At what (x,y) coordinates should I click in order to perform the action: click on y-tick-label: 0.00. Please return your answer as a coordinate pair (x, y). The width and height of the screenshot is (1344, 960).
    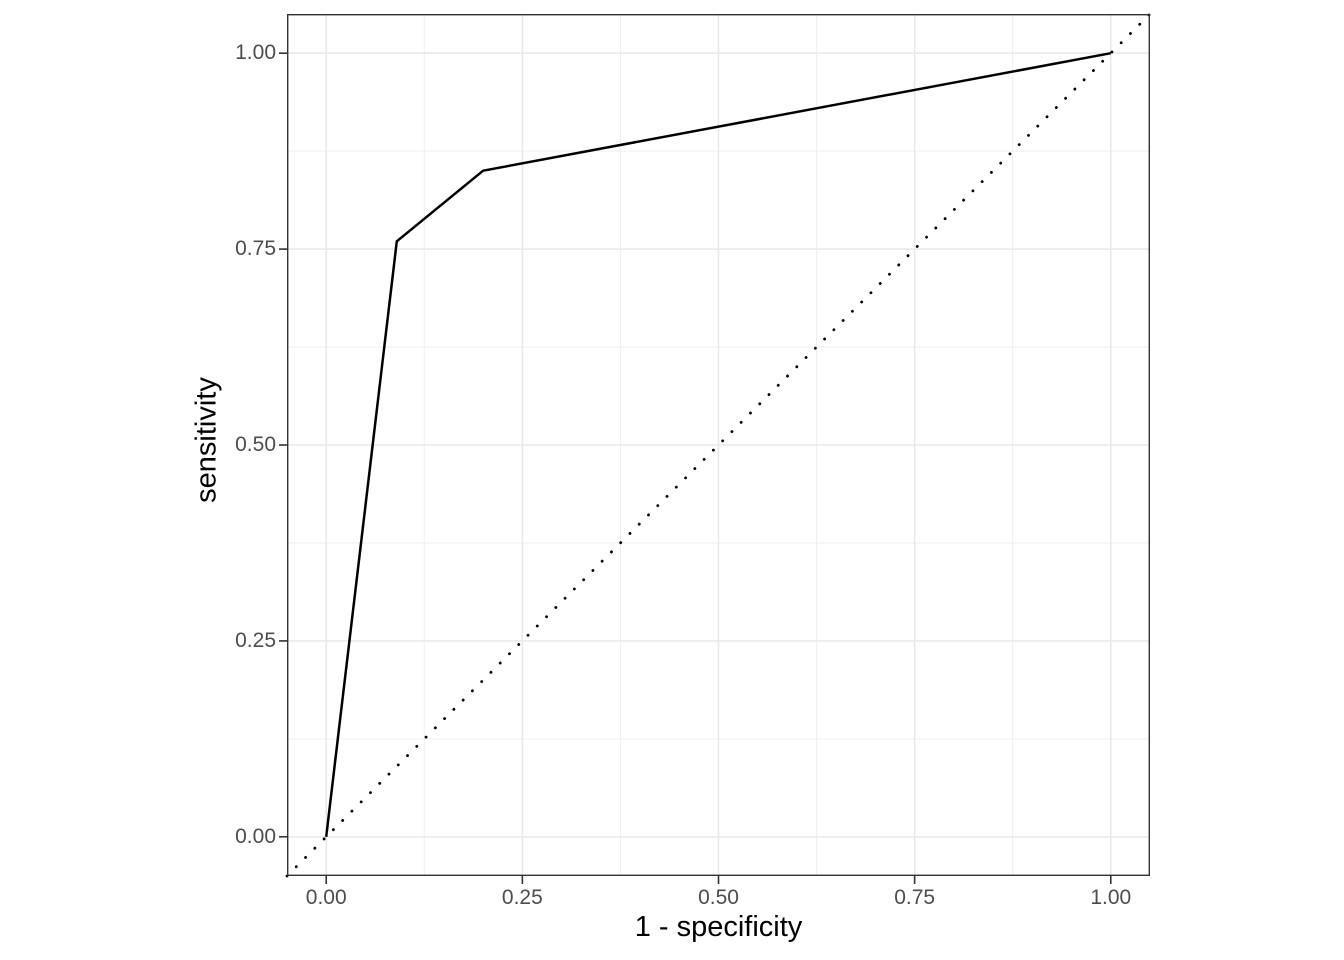
    Looking at the image, I should click on (255, 836).